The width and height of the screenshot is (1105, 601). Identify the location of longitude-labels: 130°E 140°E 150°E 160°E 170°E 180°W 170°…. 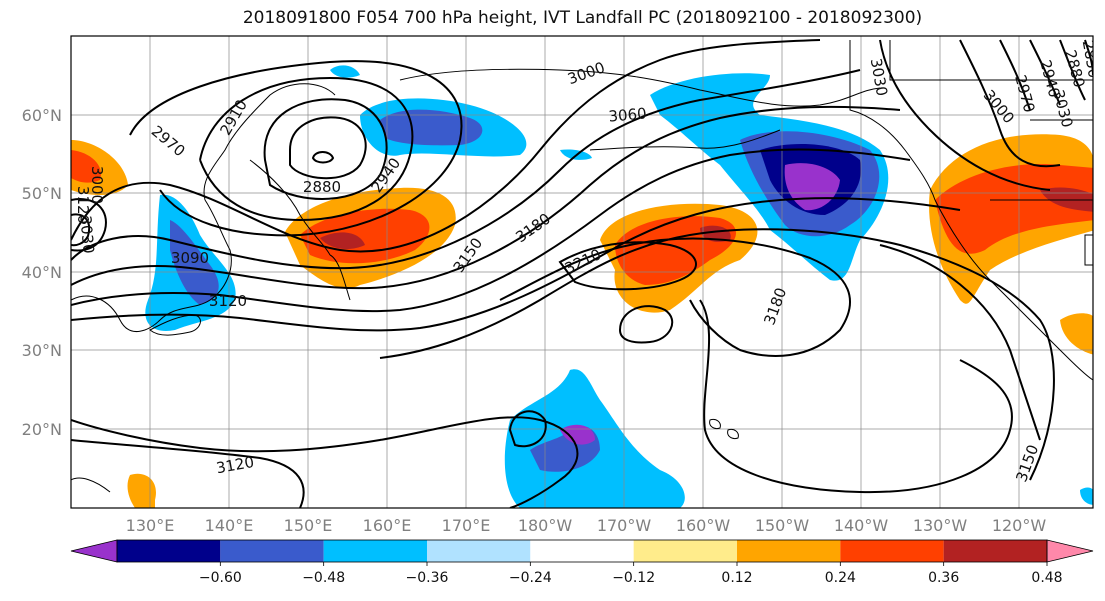
(586, 525).